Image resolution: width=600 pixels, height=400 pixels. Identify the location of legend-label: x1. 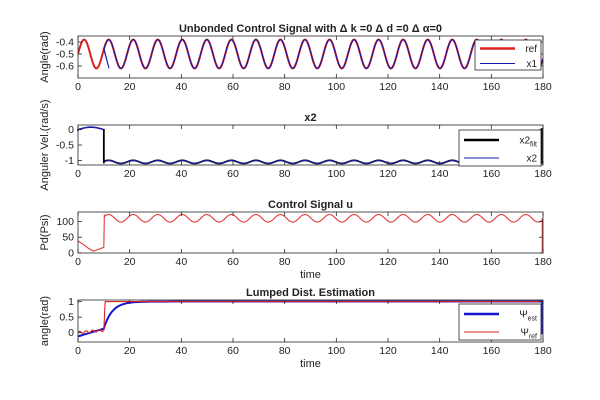
(531, 64).